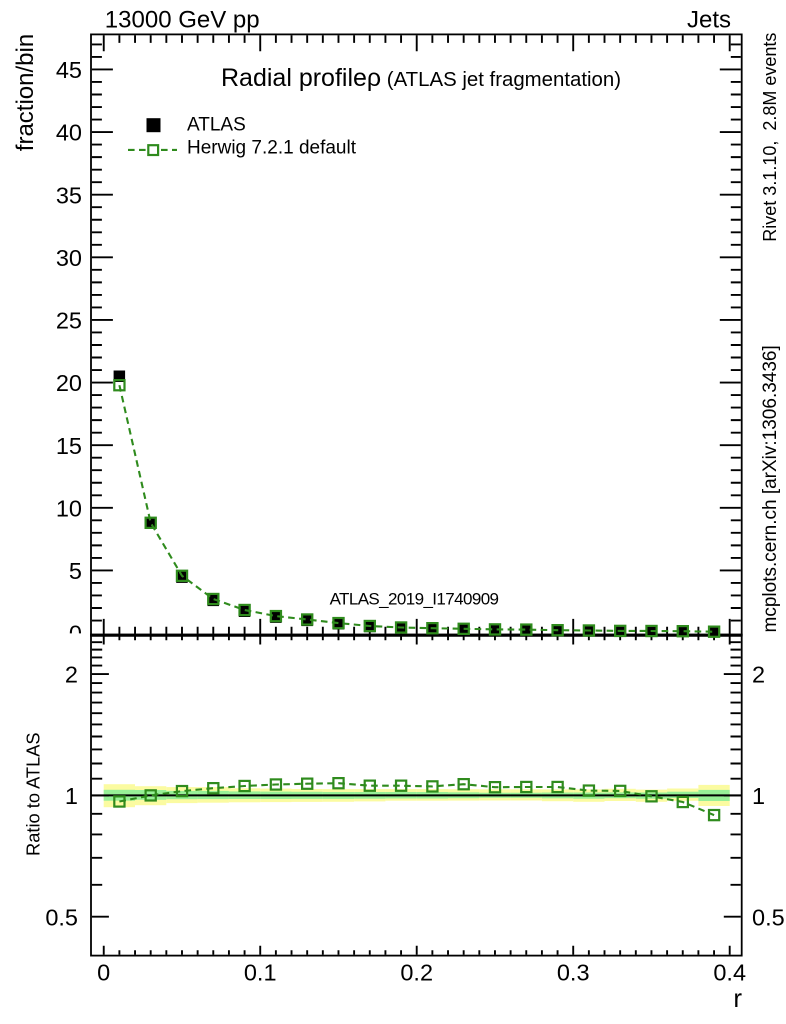  Describe the element at coordinates (216, 124) in the screenshot. I see `svg-text: ATLAS` at that location.